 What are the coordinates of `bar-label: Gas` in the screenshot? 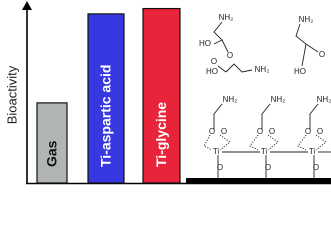 It's located at (52, 153).